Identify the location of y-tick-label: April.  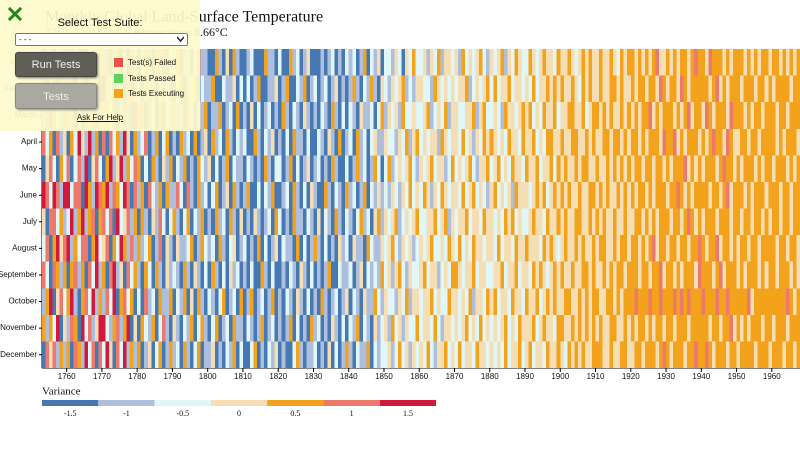
(29, 141).